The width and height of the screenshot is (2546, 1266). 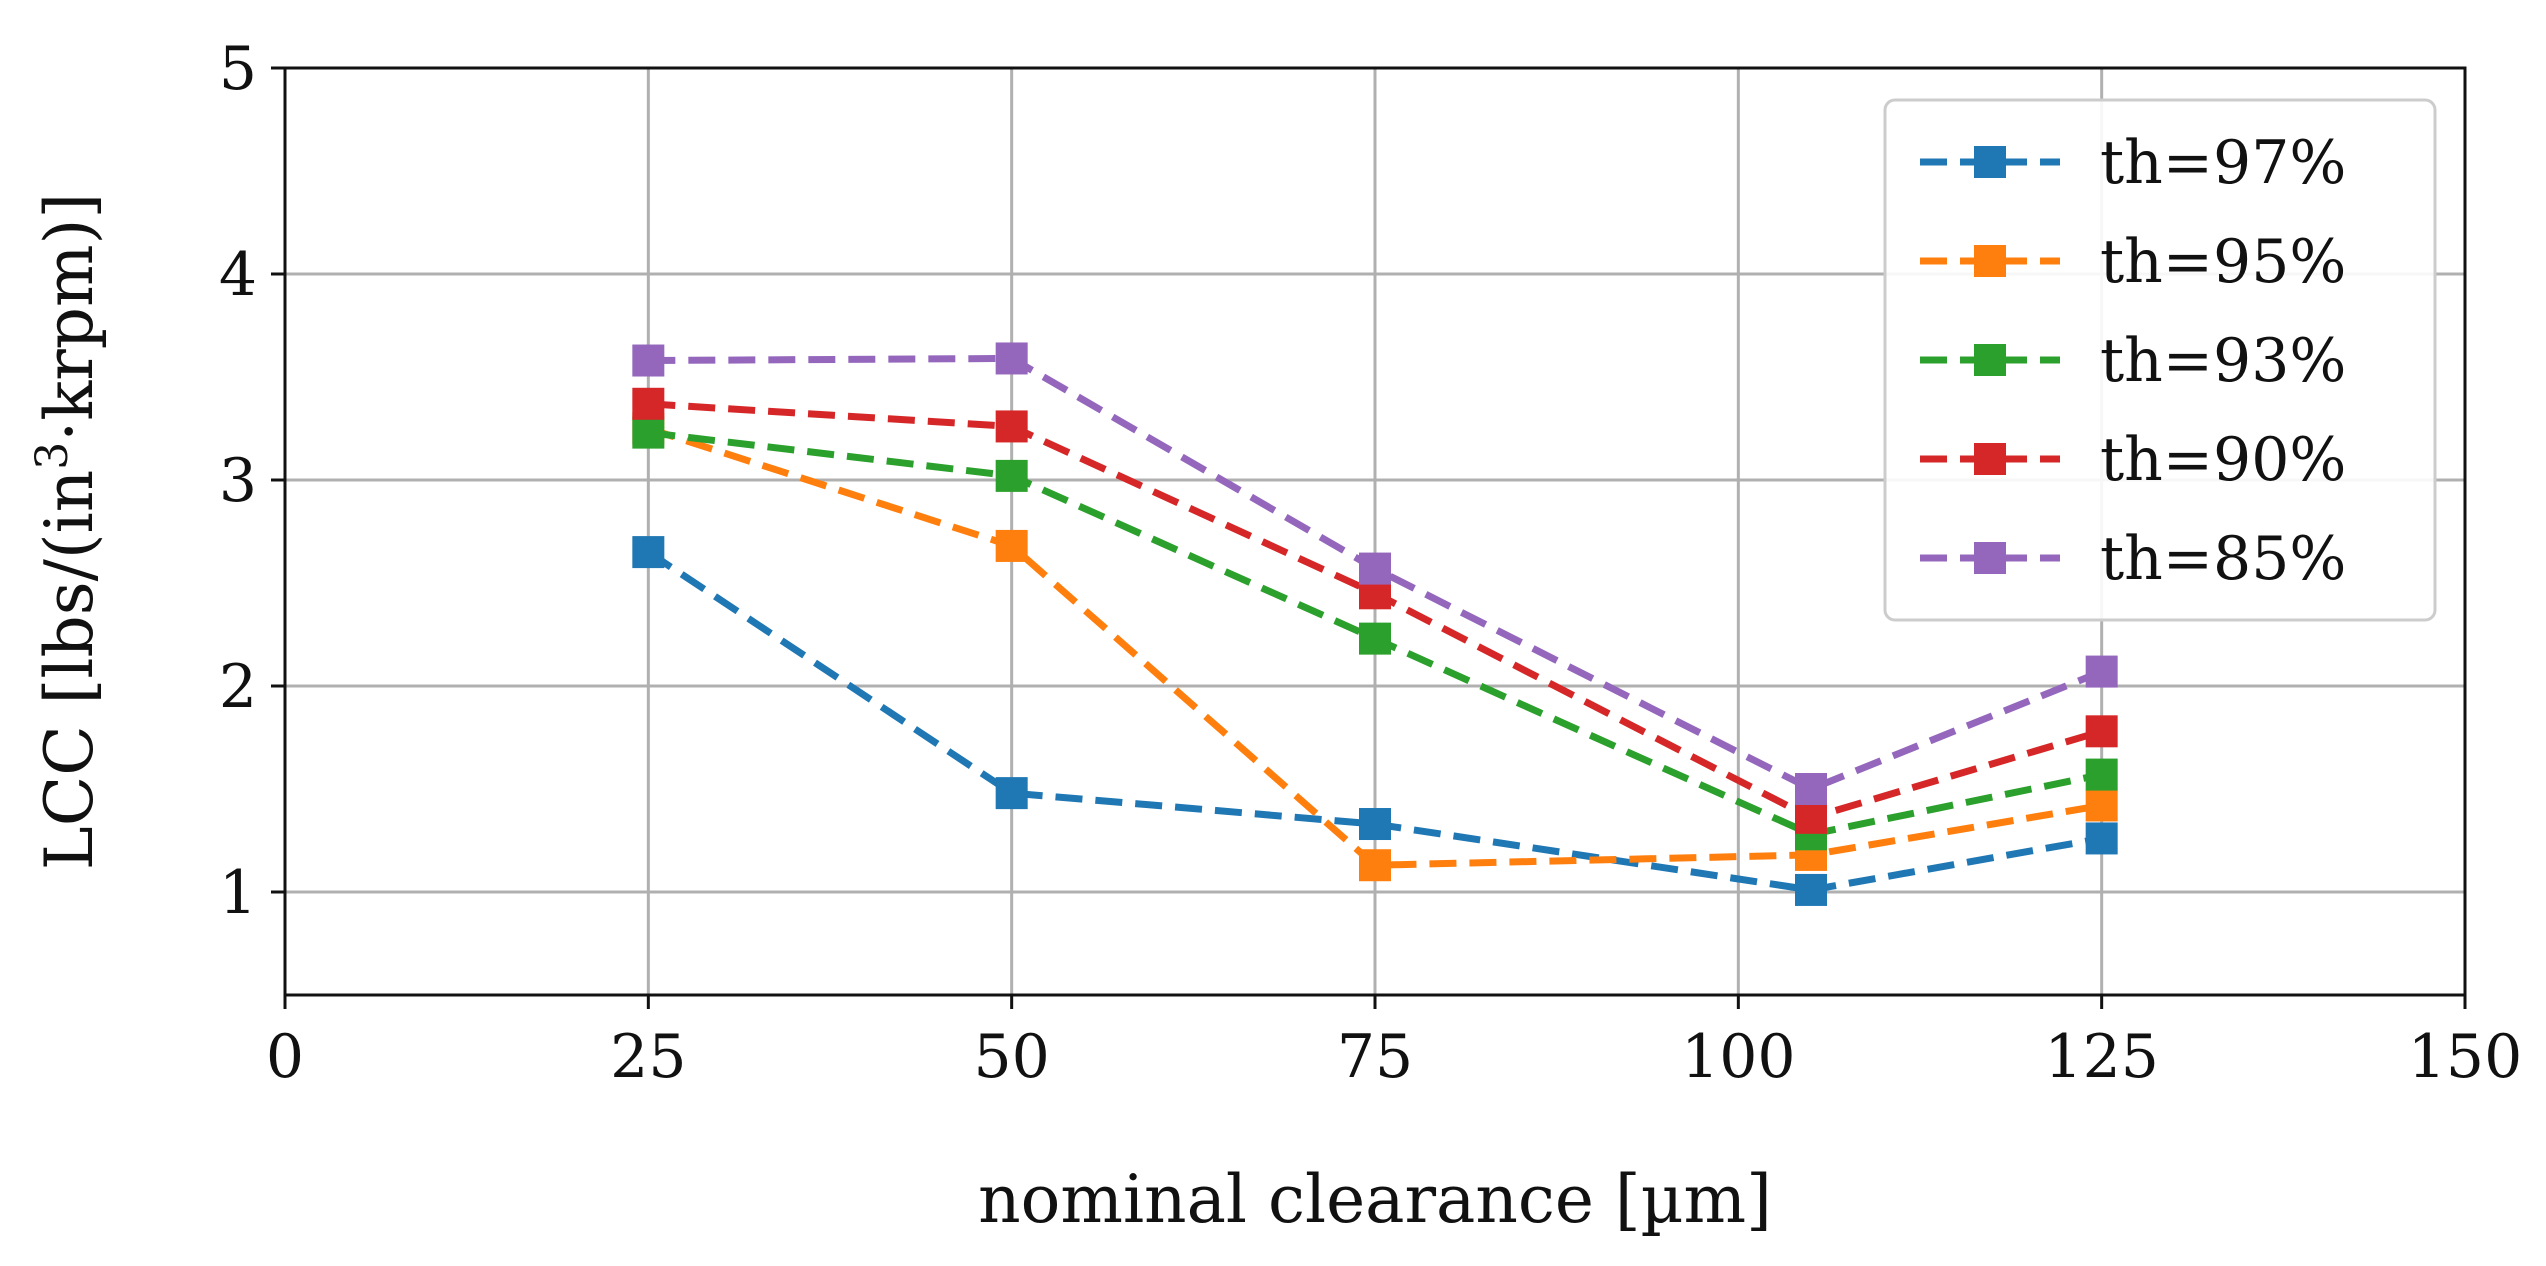 What do you see at coordinates (238, 275) in the screenshot?
I see `y-tick-label: 4` at bounding box center [238, 275].